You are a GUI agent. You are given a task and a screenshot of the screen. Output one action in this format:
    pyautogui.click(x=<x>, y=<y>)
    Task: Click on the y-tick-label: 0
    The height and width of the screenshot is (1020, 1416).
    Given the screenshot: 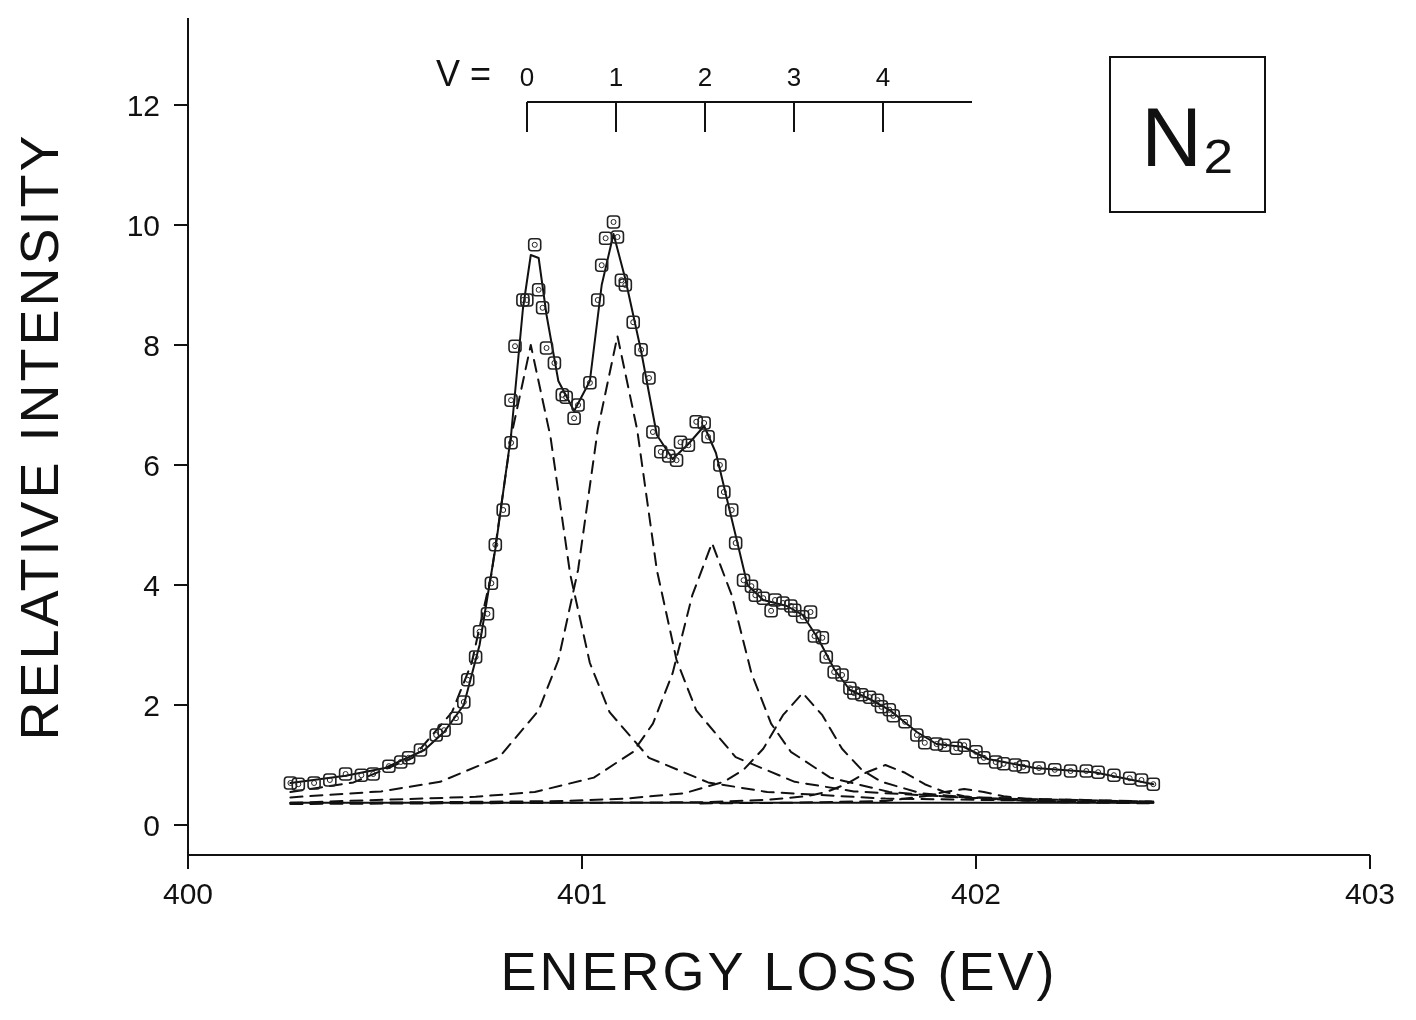 What is the action you would take?
    pyautogui.click(x=151, y=825)
    